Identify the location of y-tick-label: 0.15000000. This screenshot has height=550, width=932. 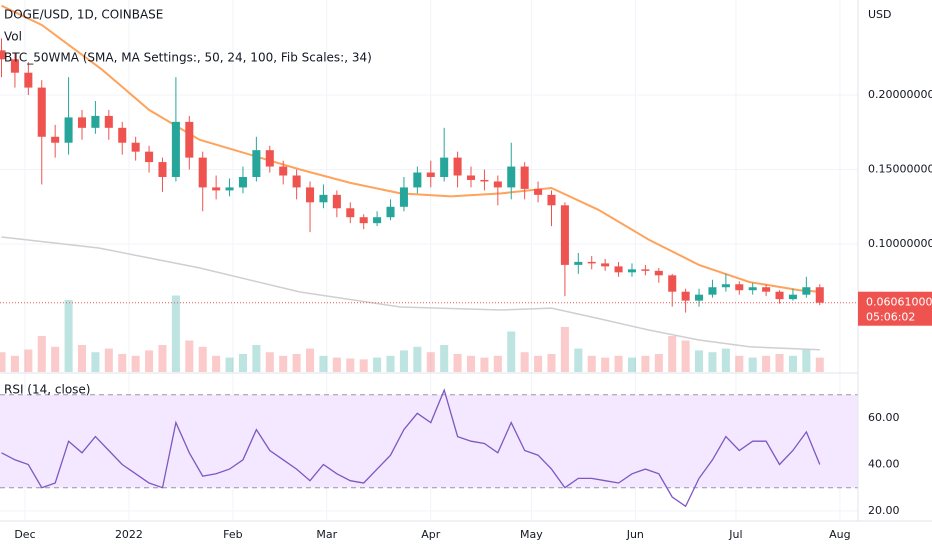
(900, 169).